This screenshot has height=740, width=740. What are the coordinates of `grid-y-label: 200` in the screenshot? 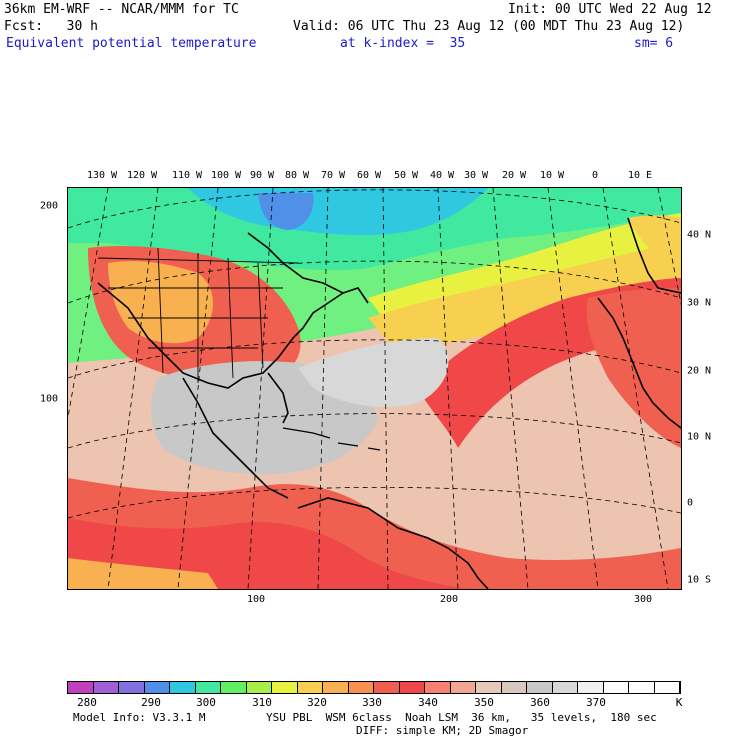 It's located at (49, 206).